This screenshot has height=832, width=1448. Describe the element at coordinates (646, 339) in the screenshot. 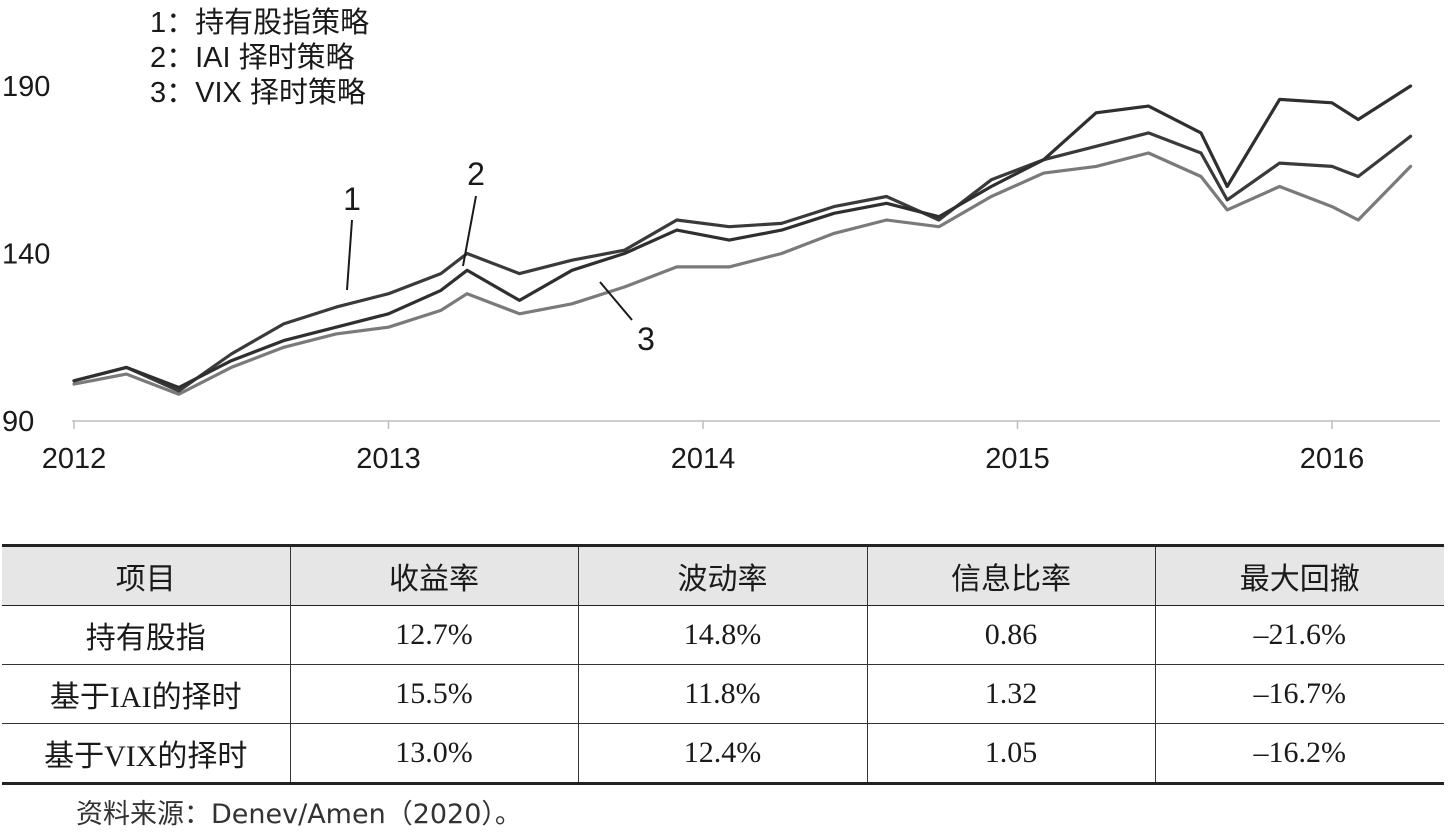

I see `callout-label-3: 3` at that location.